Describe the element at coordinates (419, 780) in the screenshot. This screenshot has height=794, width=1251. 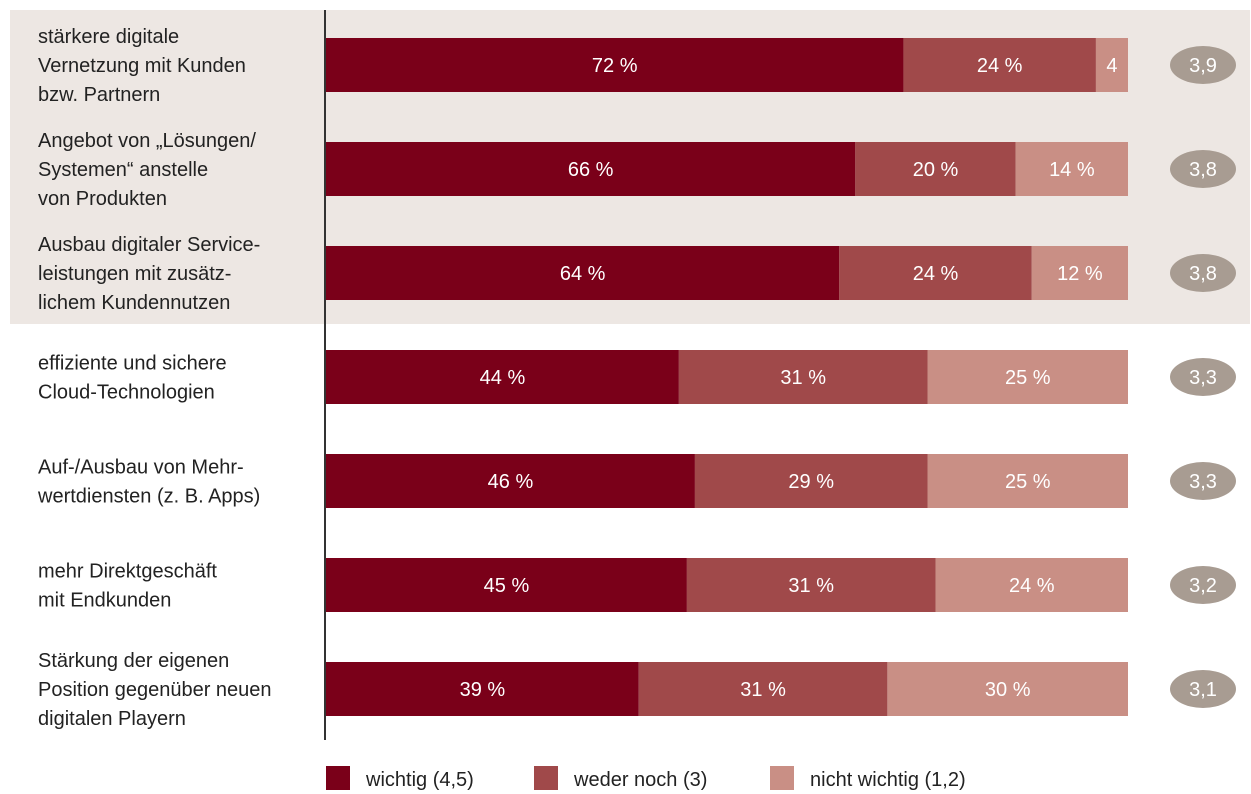
I see `legend-label: wichtig (4,5)` at that location.